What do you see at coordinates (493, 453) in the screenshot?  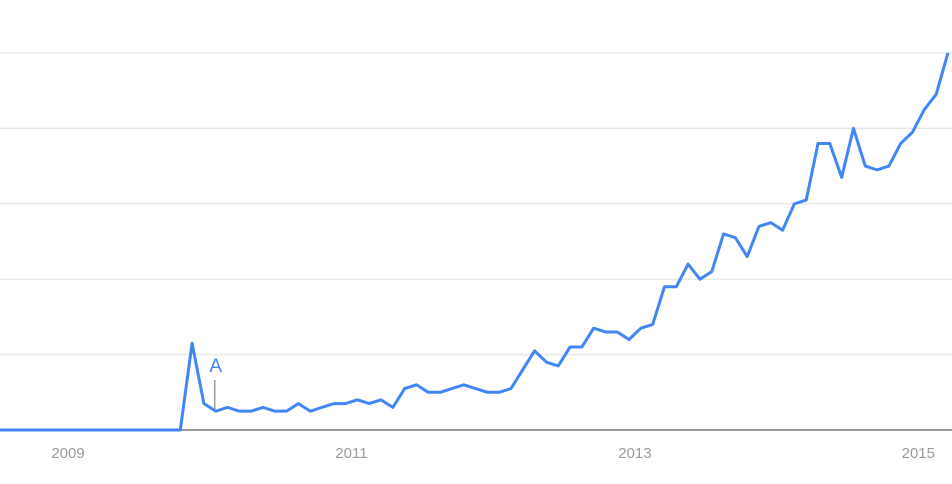 I see `x-tick-labels: 2009 2011 2013 2015` at bounding box center [493, 453].